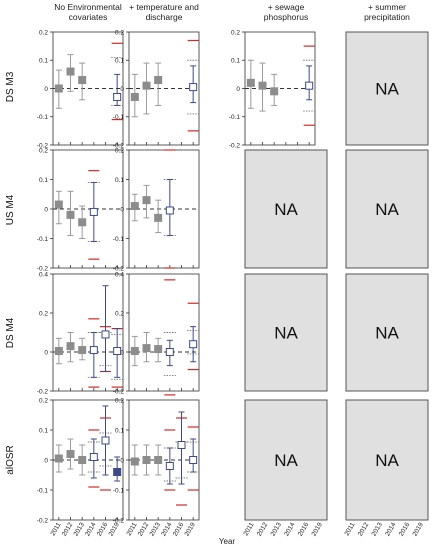 This screenshot has width=433, height=550. I want to click on x-axis-title: Year, so click(227, 541).